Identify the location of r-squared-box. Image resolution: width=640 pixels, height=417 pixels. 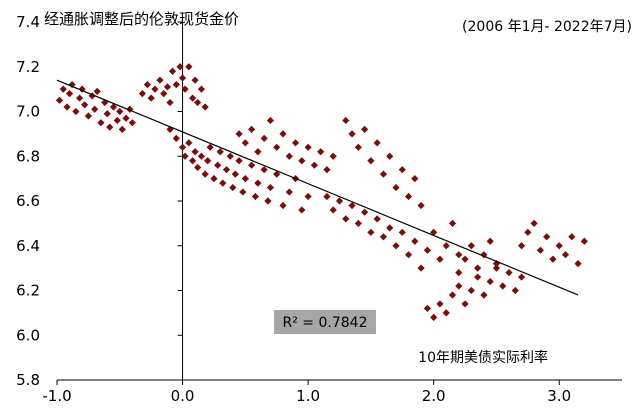
(325, 322).